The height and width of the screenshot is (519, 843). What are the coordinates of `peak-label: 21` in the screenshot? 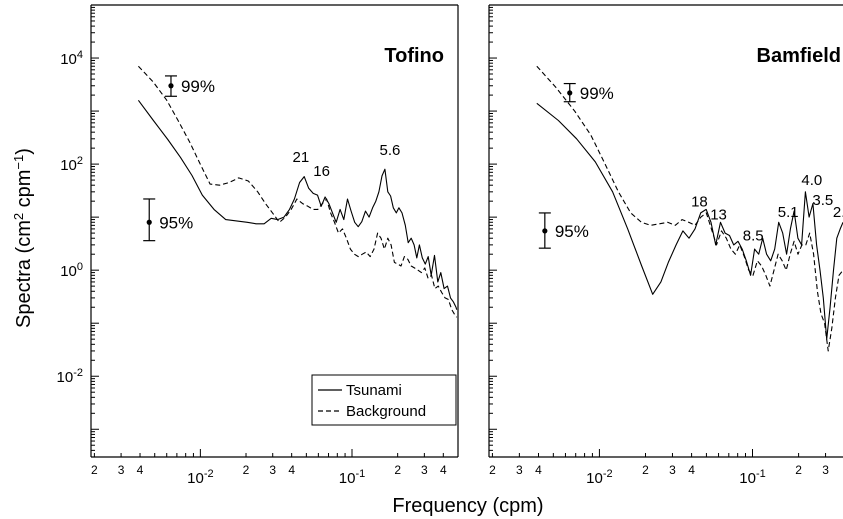 It's located at (301, 157).